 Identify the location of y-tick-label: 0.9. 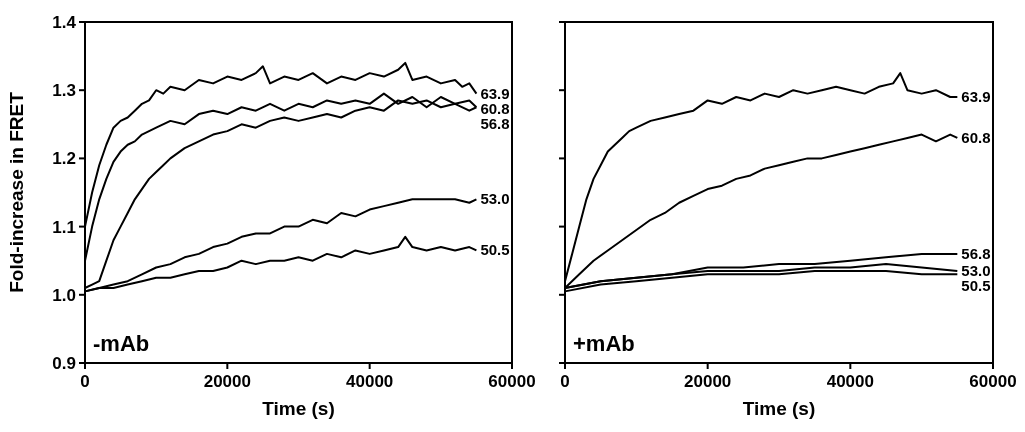
(64, 363).